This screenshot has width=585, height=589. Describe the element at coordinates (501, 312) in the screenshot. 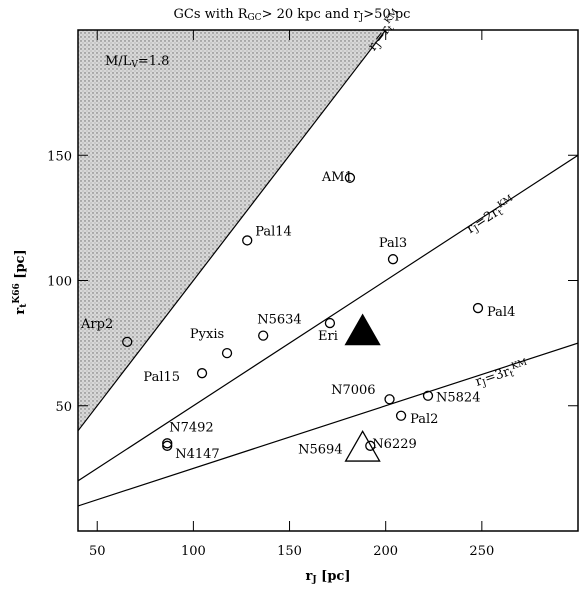

I see `point-label: Pal4` at that location.